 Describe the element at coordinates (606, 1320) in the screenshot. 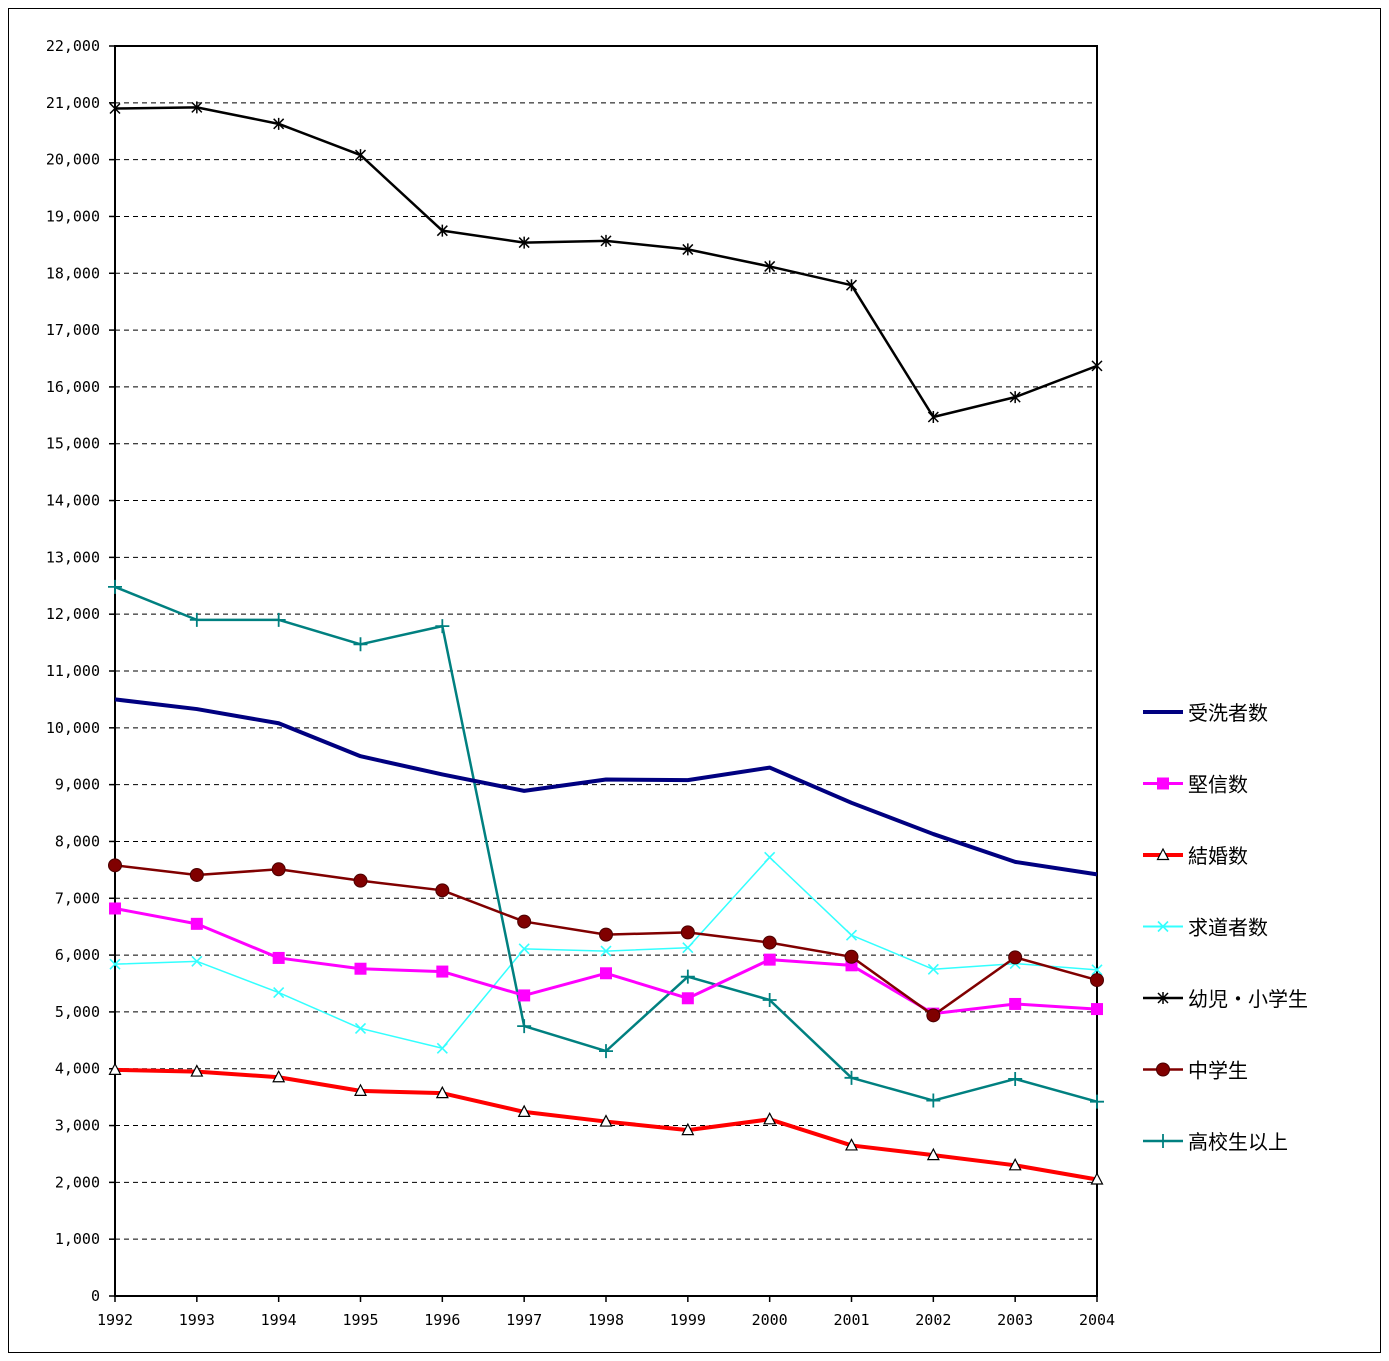

I see `x-tick-label: 1998` at that location.